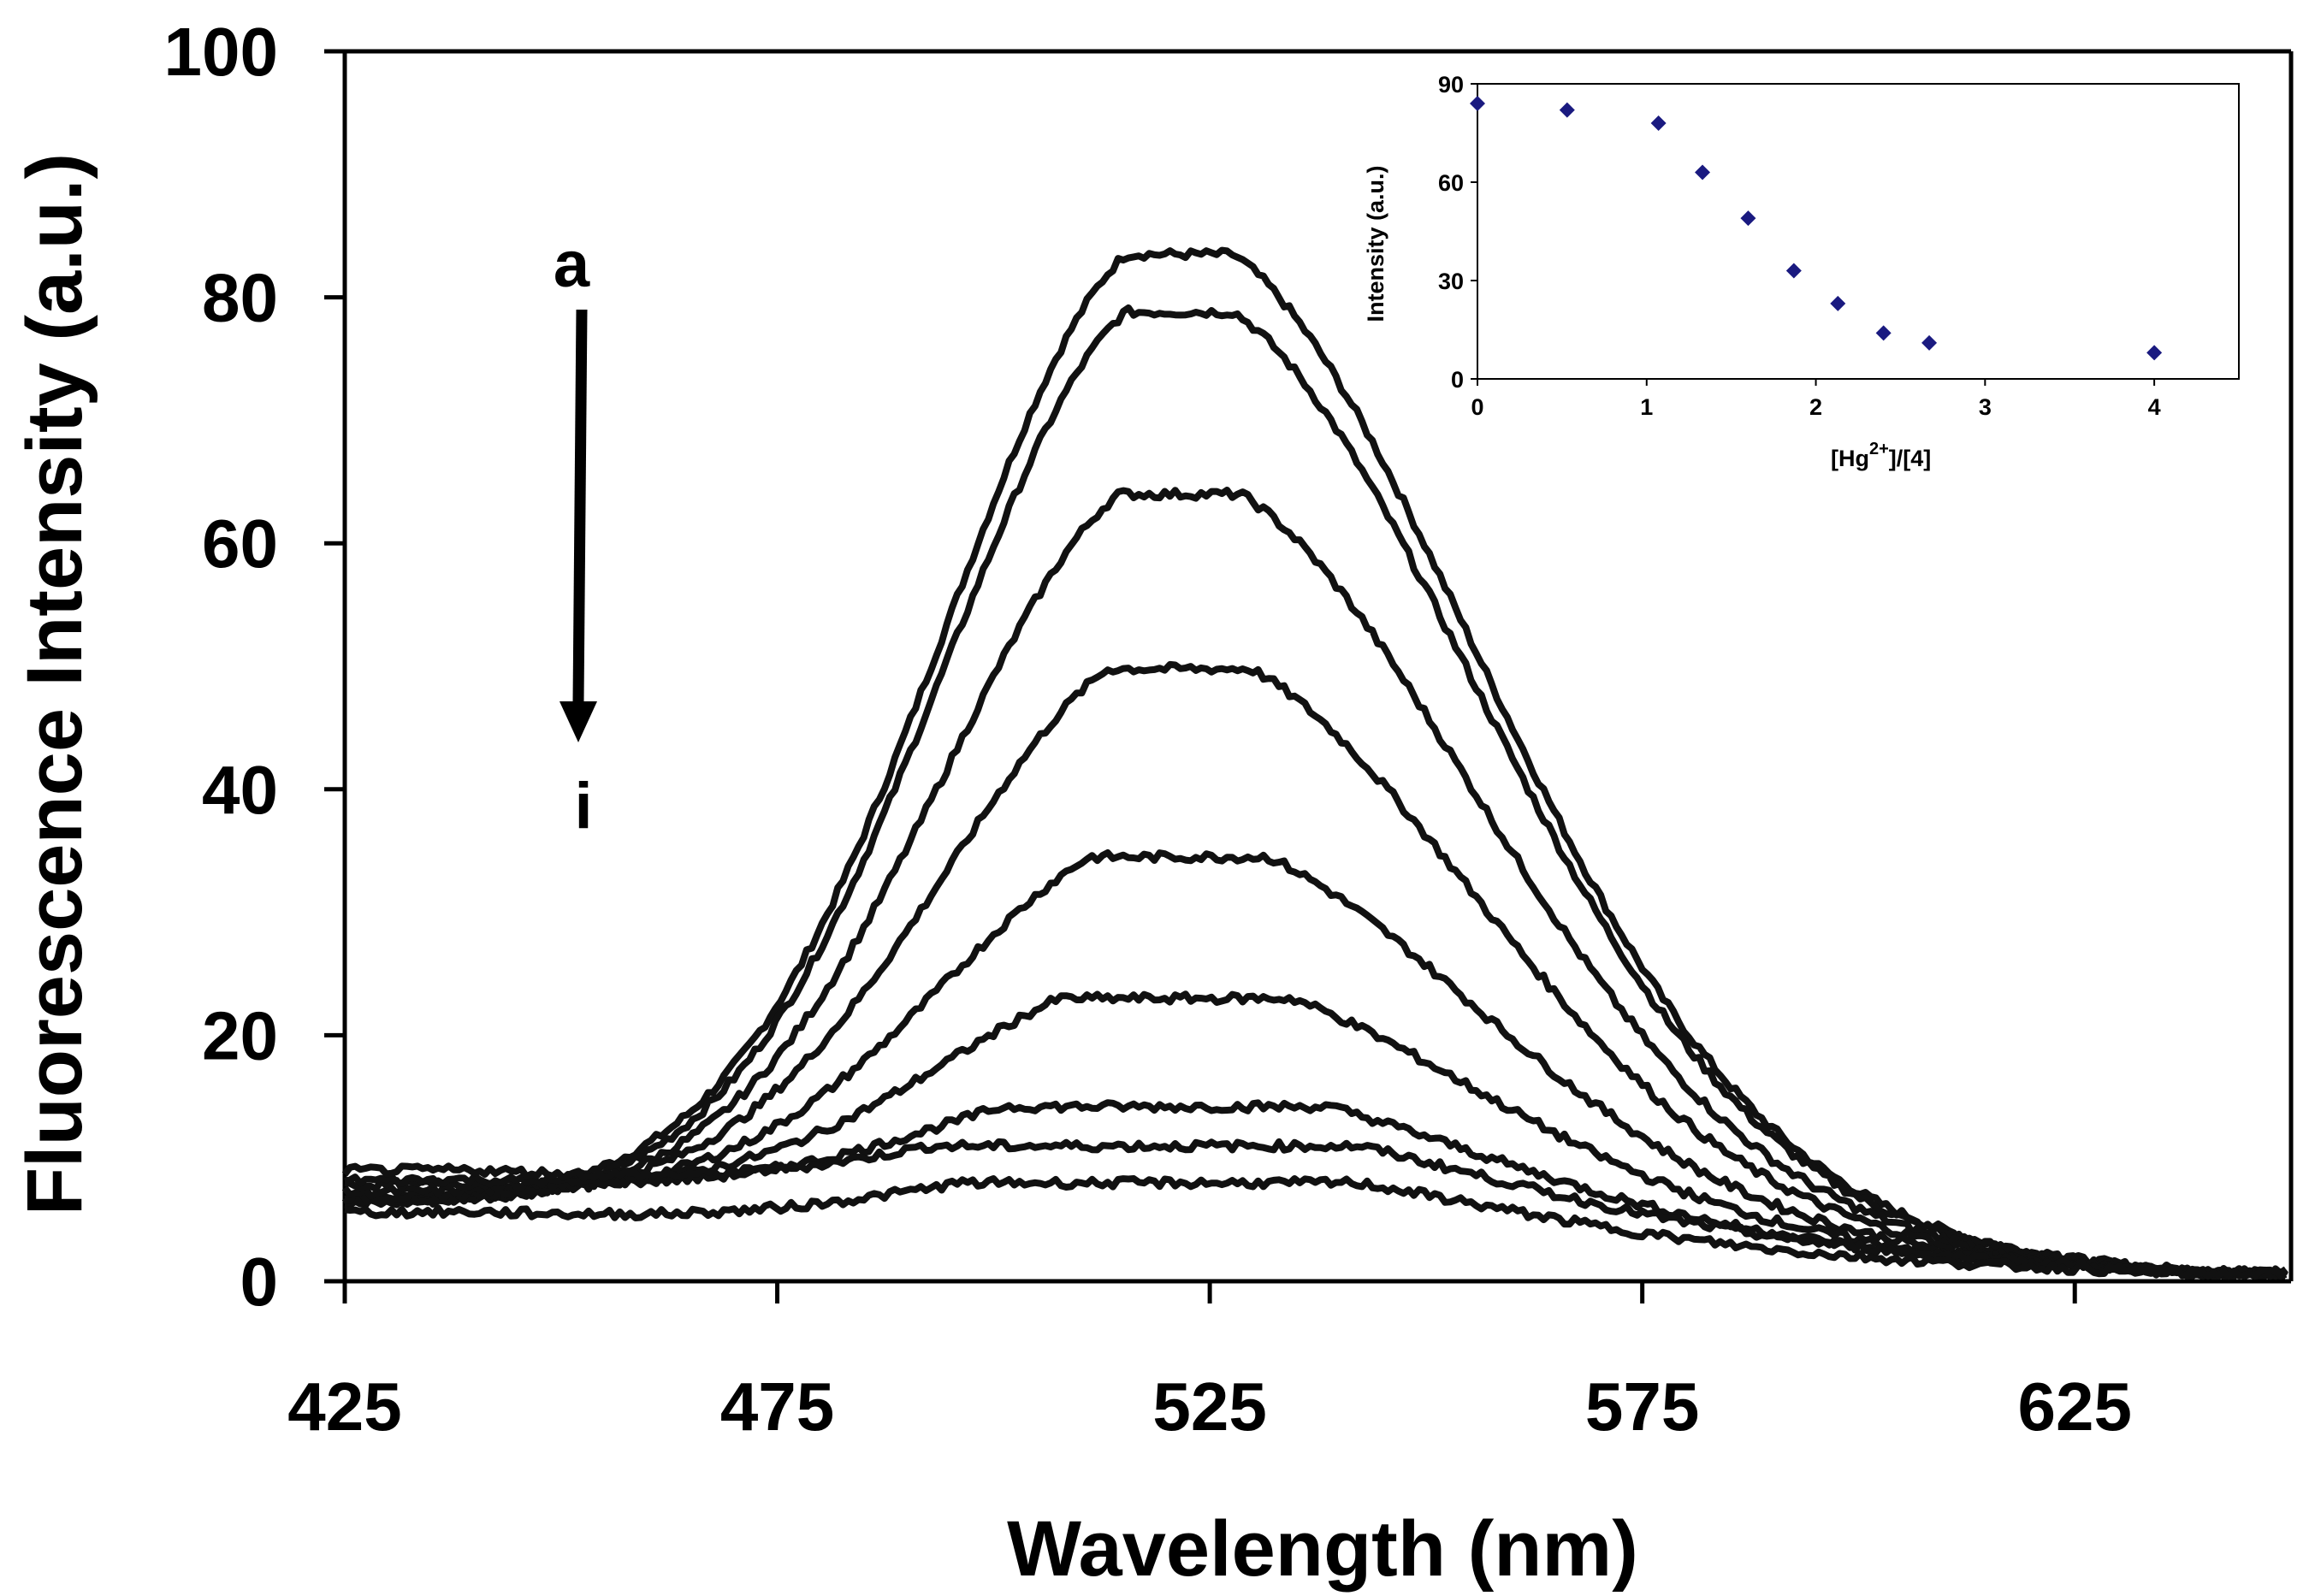 This screenshot has width=2315, height=1596. What do you see at coordinates (240, 790) in the screenshot?
I see `main-y-tick-label: 40` at bounding box center [240, 790].